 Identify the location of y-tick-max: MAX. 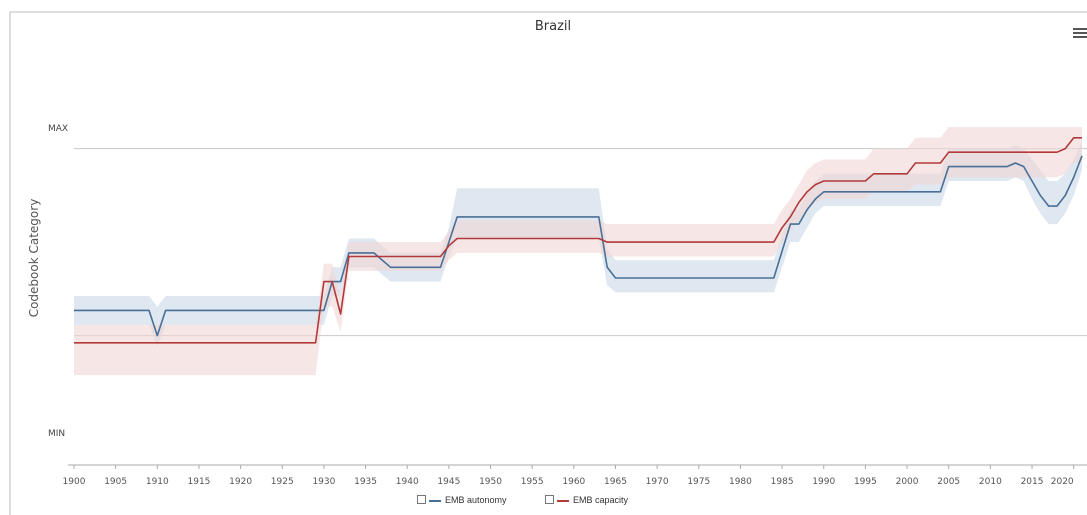
(58, 129).